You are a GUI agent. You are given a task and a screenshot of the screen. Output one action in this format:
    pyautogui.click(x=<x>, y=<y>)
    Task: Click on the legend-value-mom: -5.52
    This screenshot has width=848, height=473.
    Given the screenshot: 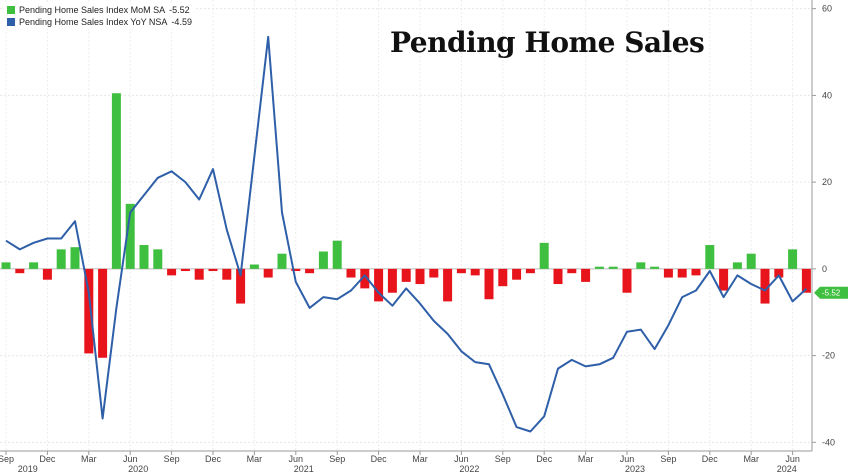 What is the action you would take?
    pyautogui.click(x=179, y=10)
    